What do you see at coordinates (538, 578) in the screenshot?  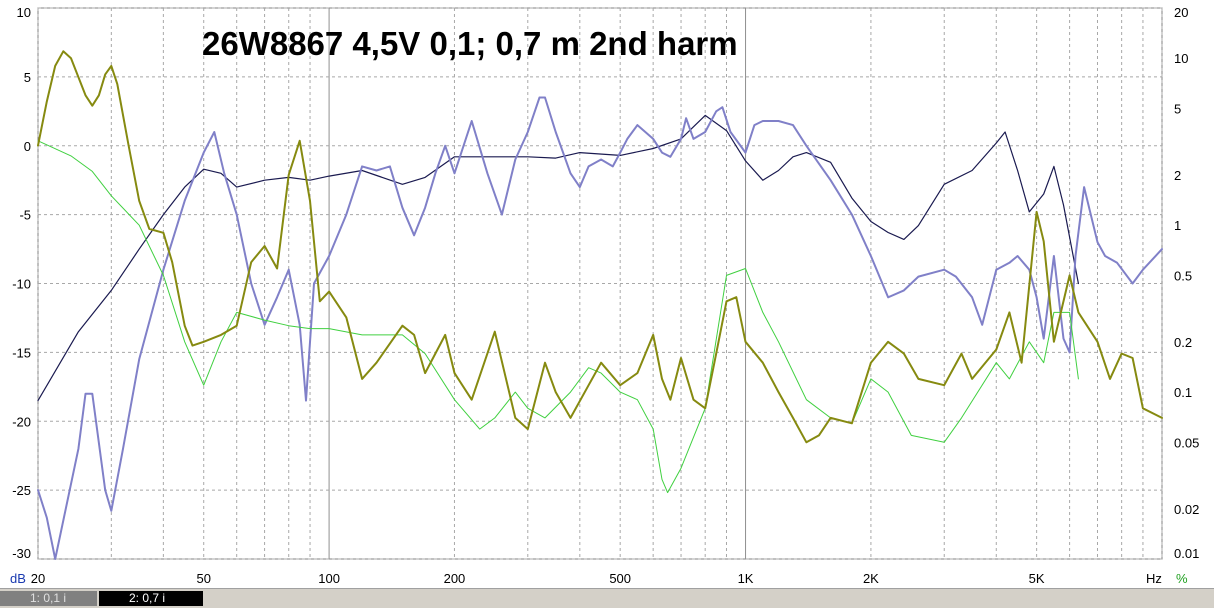 I see `x-axis-ticks: 20 50 100 200 500 1K 2K 5K` at bounding box center [538, 578].